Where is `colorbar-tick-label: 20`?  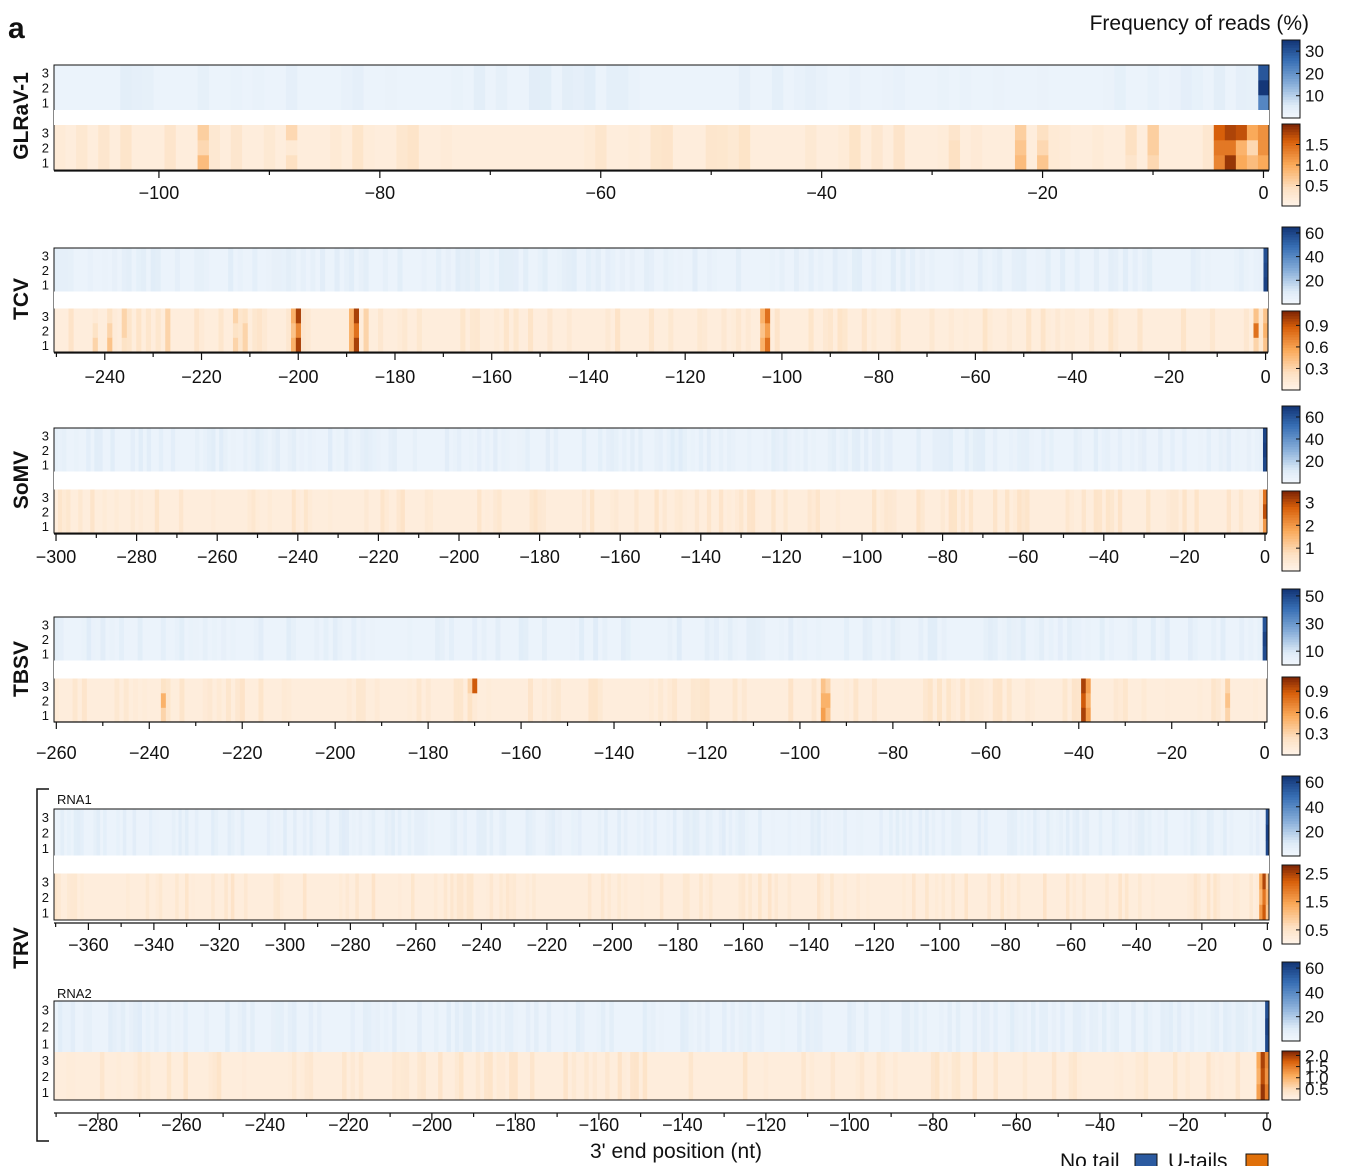
colorbar-tick-label: 20 is located at coordinates (1314, 461).